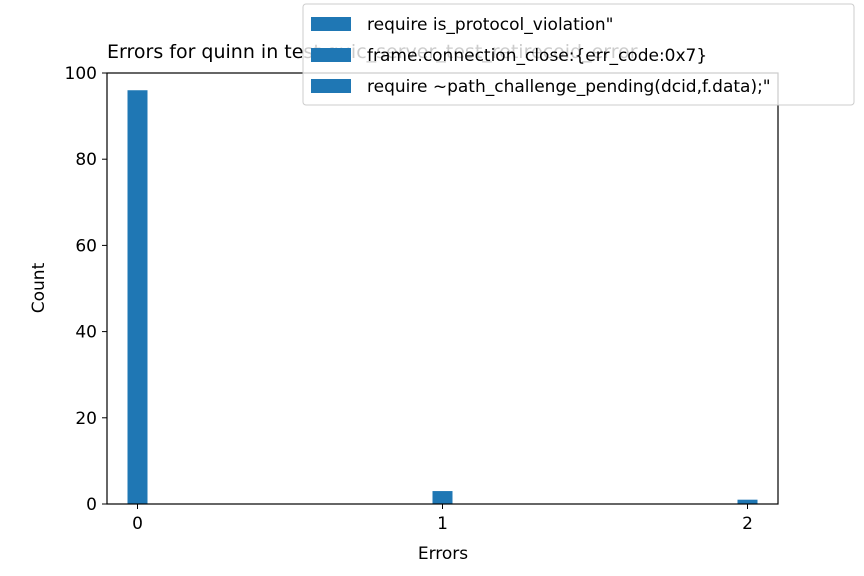  Describe the element at coordinates (86, 333) in the screenshot. I see `y-tick-label: 40` at that location.